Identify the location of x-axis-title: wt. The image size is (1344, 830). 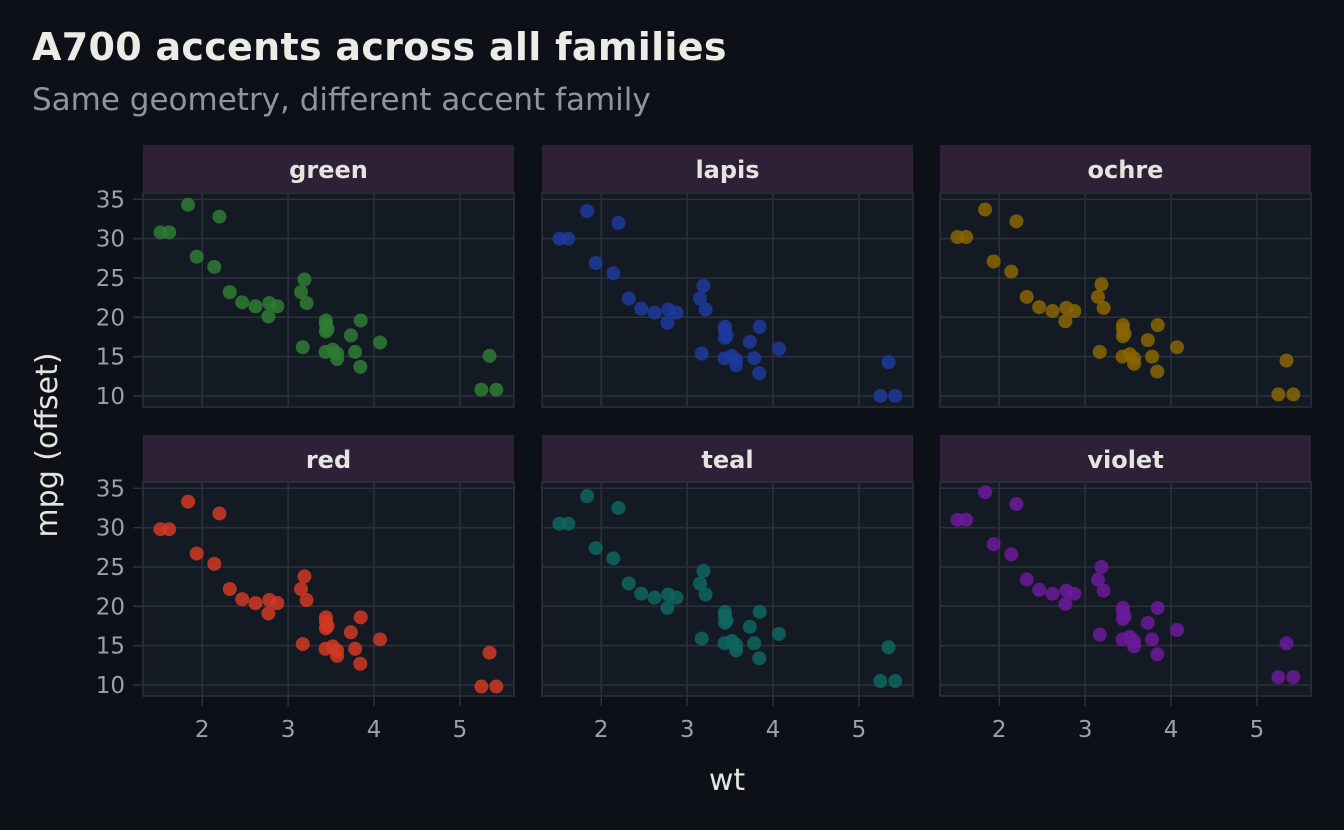
(727, 780).